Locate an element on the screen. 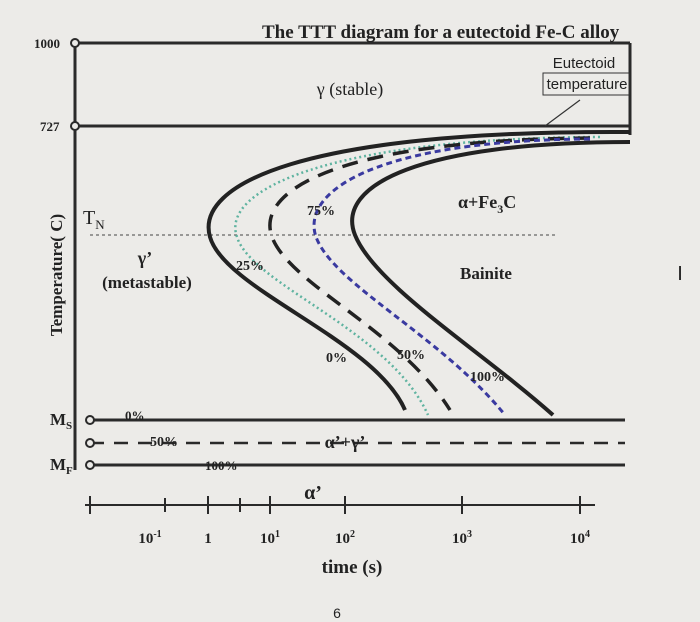 The image size is (700, 622). x-tick-label: 1 is located at coordinates (208, 539).